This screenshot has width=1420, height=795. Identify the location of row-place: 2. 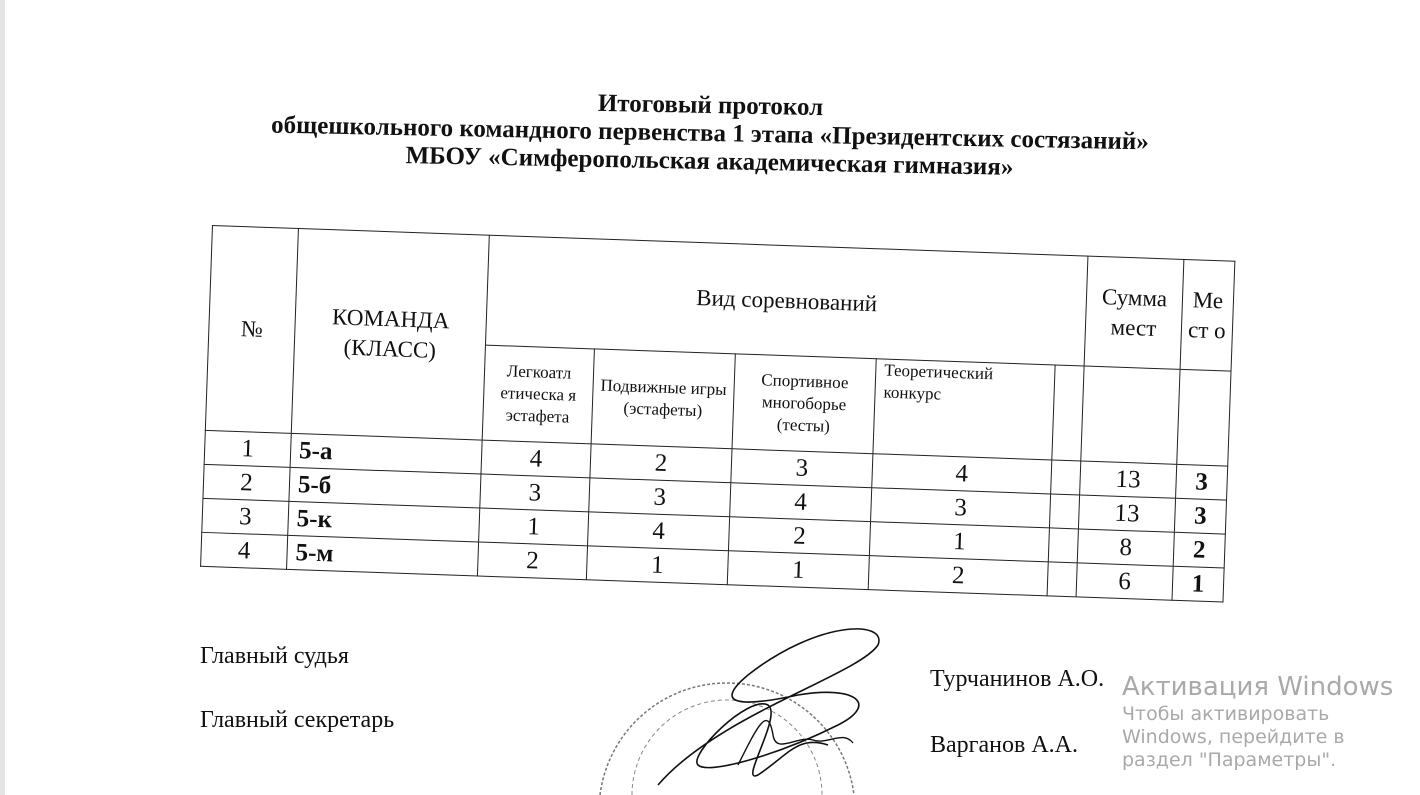
(1199, 550).